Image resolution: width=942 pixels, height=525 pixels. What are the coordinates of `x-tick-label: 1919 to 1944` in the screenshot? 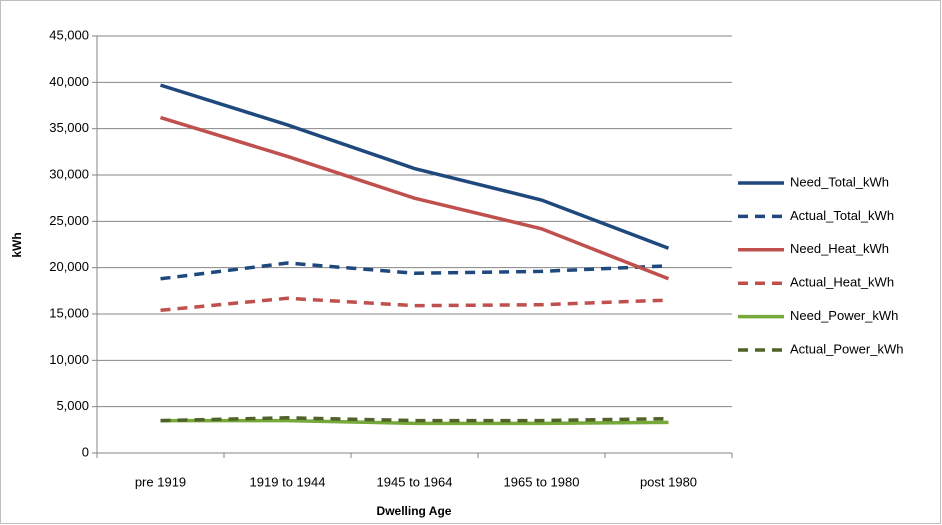 It's located at (288, 481).